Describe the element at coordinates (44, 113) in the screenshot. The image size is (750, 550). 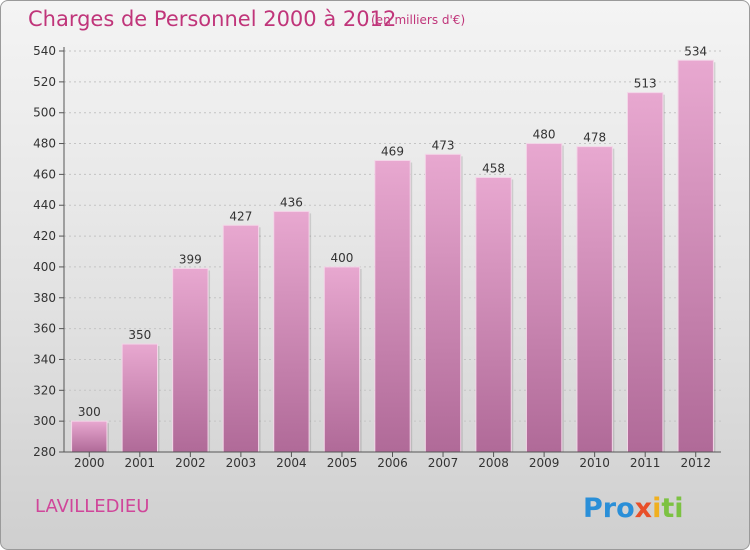
I see `y-tick-label: 500` at that location.